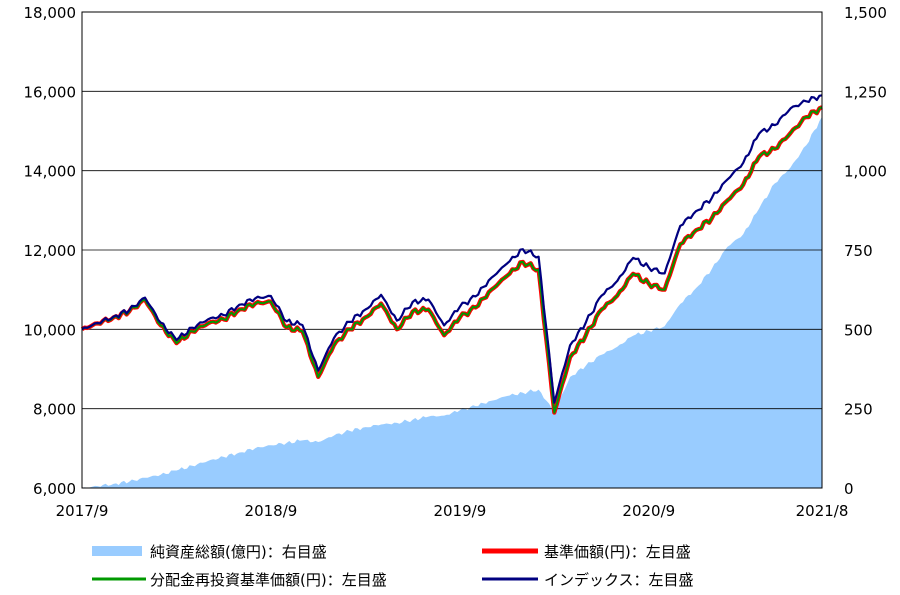  What do you see at coordinates (648, 511) in the screenshot?
I see `x-tick-label: 2020/9` at bounding box center [648, 511].